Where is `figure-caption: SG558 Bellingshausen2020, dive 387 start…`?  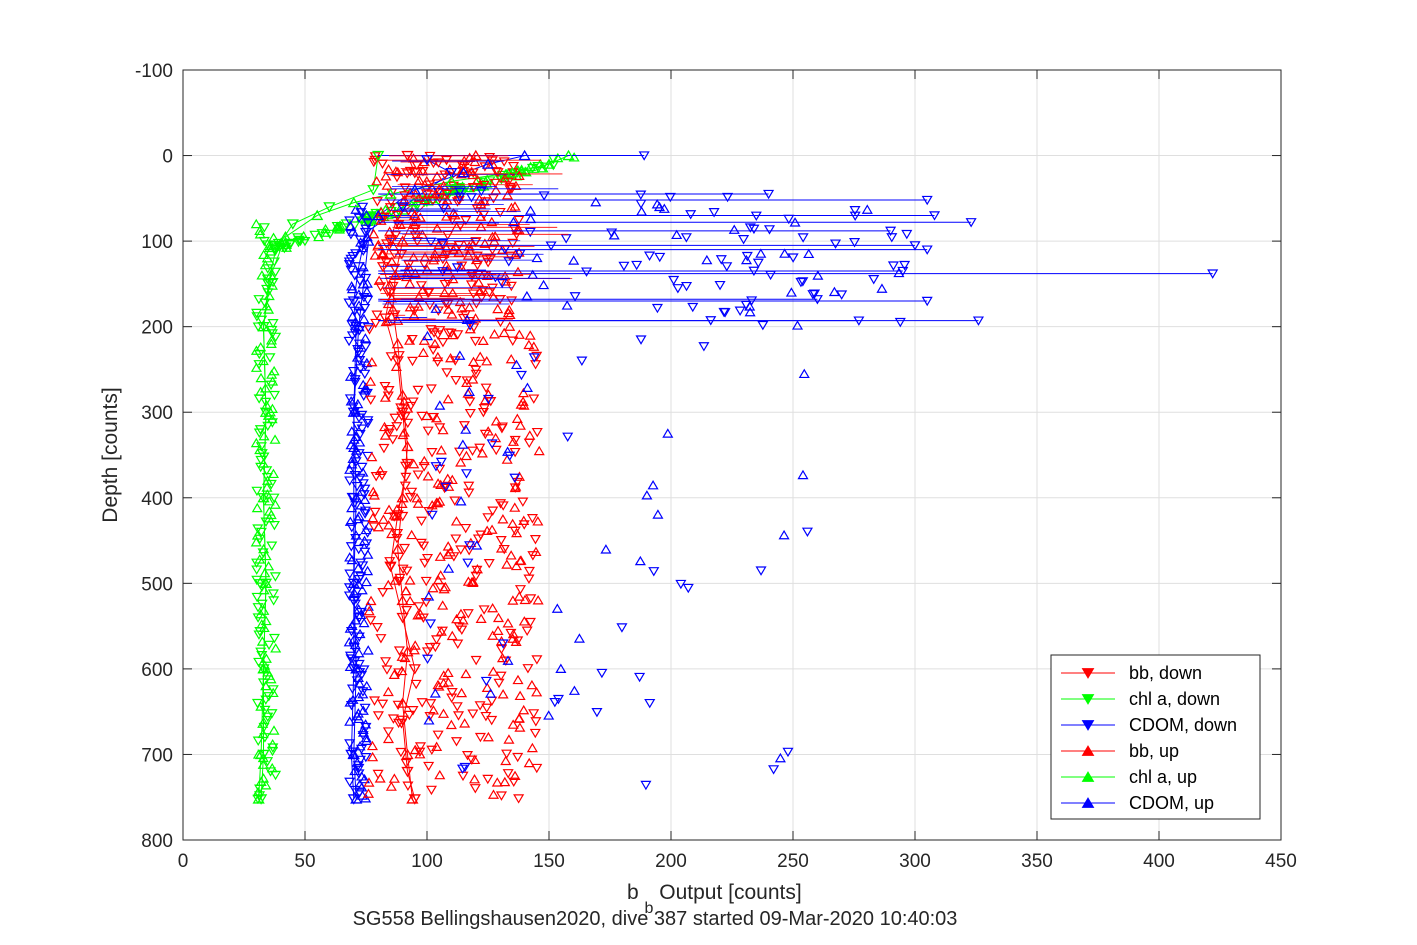
figure-caption: SG558 Bellingshausen2020, dive 387 start… is located at coordinates (655, 919).